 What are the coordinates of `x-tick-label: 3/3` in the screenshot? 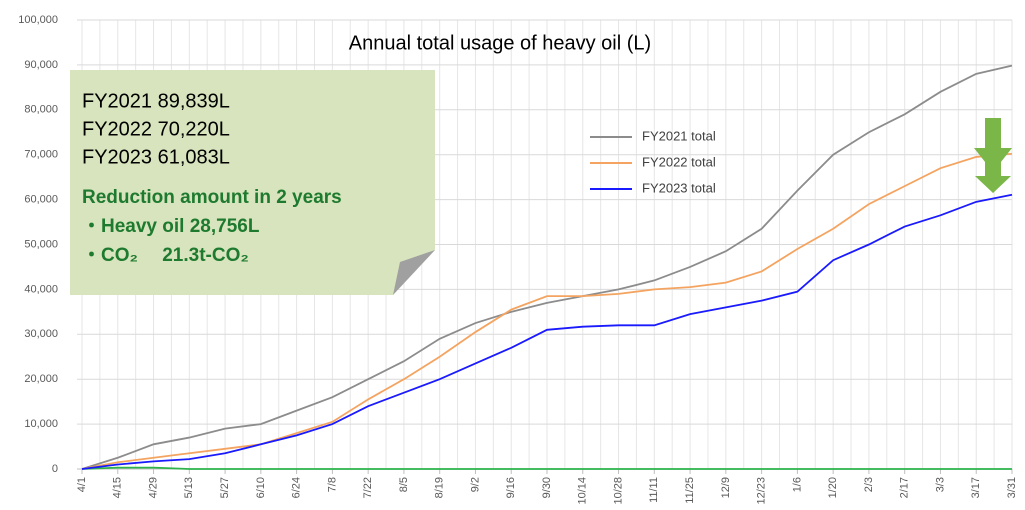 It's located at (940, 484).